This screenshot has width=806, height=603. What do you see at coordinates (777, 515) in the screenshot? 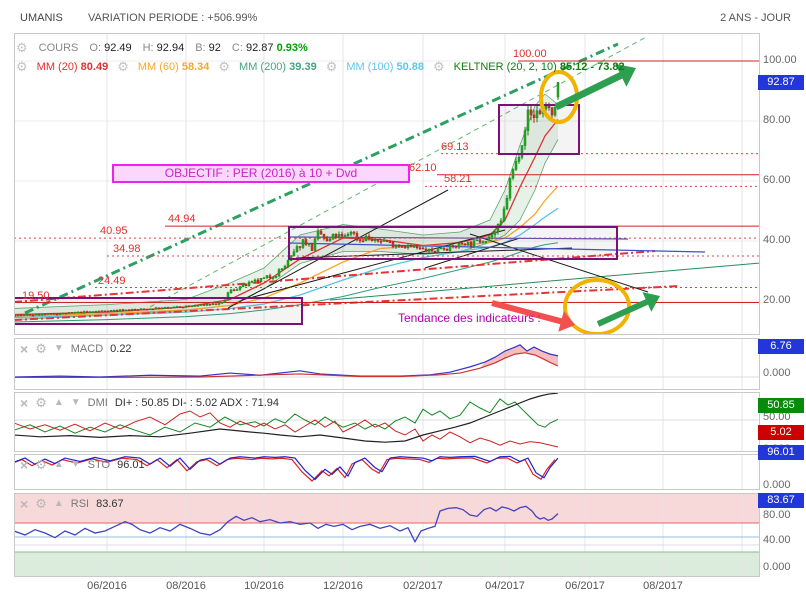
I see `rsi-axis-label: 80.00` at bounding box center [777, 515].